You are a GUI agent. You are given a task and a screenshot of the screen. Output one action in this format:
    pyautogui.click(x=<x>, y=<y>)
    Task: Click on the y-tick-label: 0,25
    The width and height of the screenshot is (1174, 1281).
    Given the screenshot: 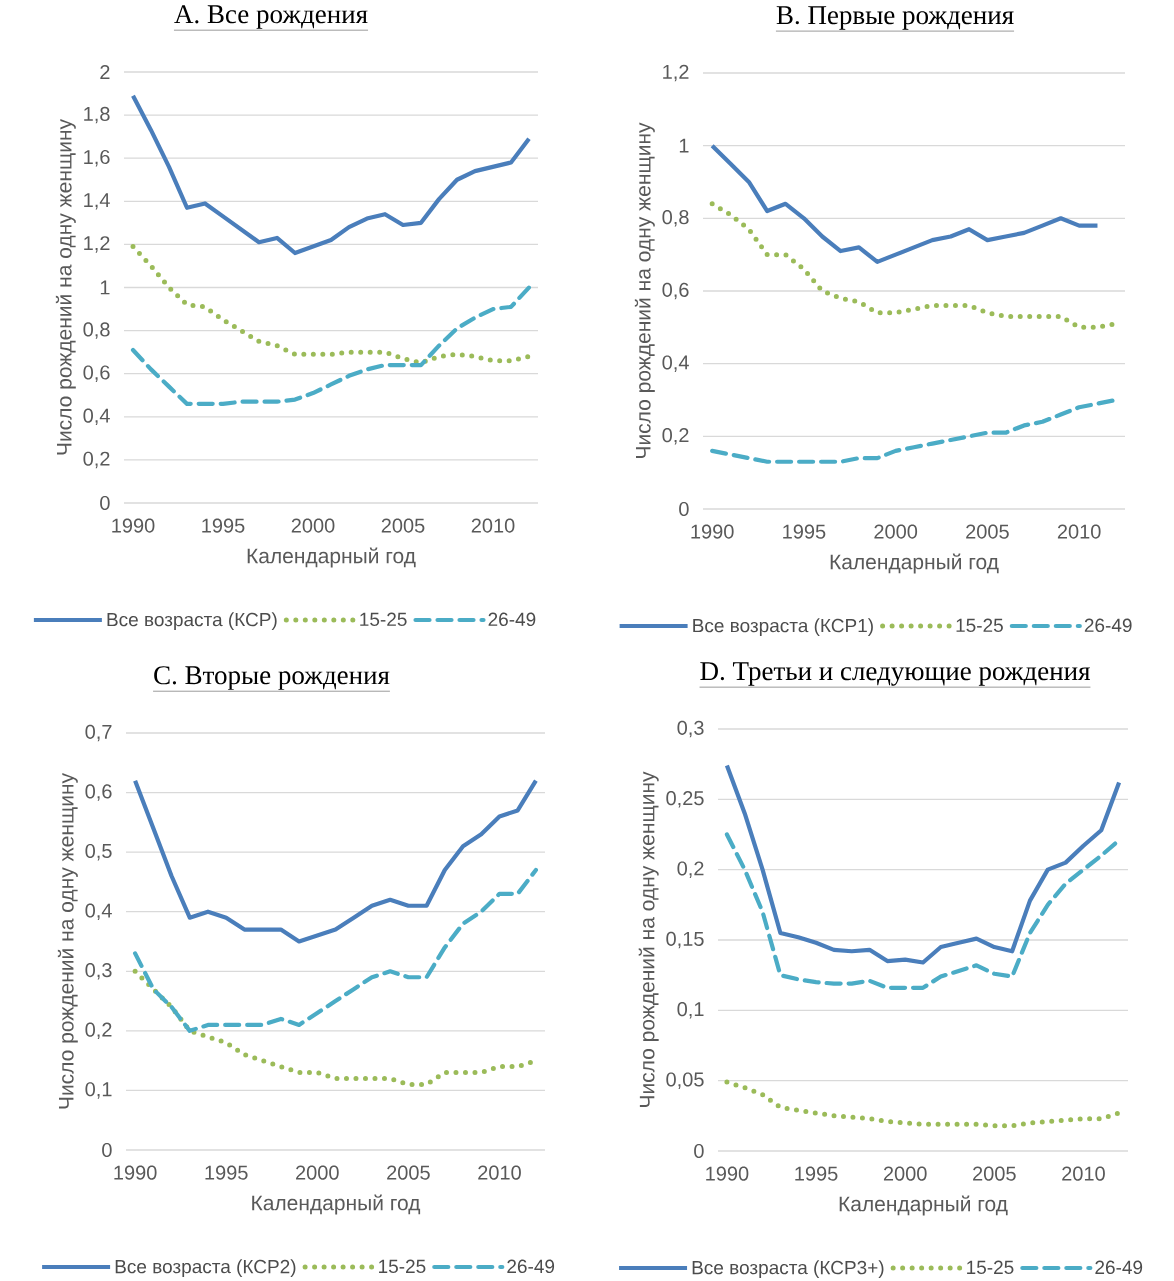 What is the action you would take?
    pyautogui.click(x=685, y=799)
    